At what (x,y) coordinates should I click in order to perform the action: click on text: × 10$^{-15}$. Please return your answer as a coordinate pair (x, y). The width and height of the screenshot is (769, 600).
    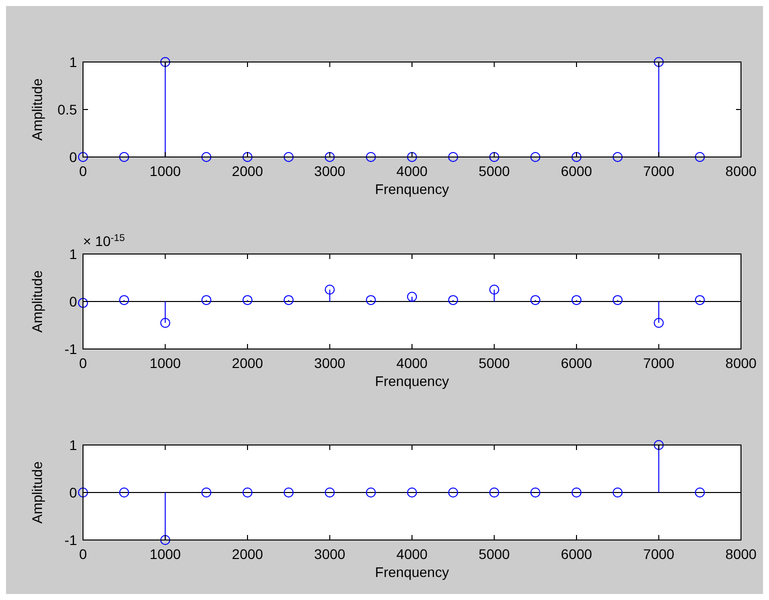
    Looking at the image, I should click on (104, 240).